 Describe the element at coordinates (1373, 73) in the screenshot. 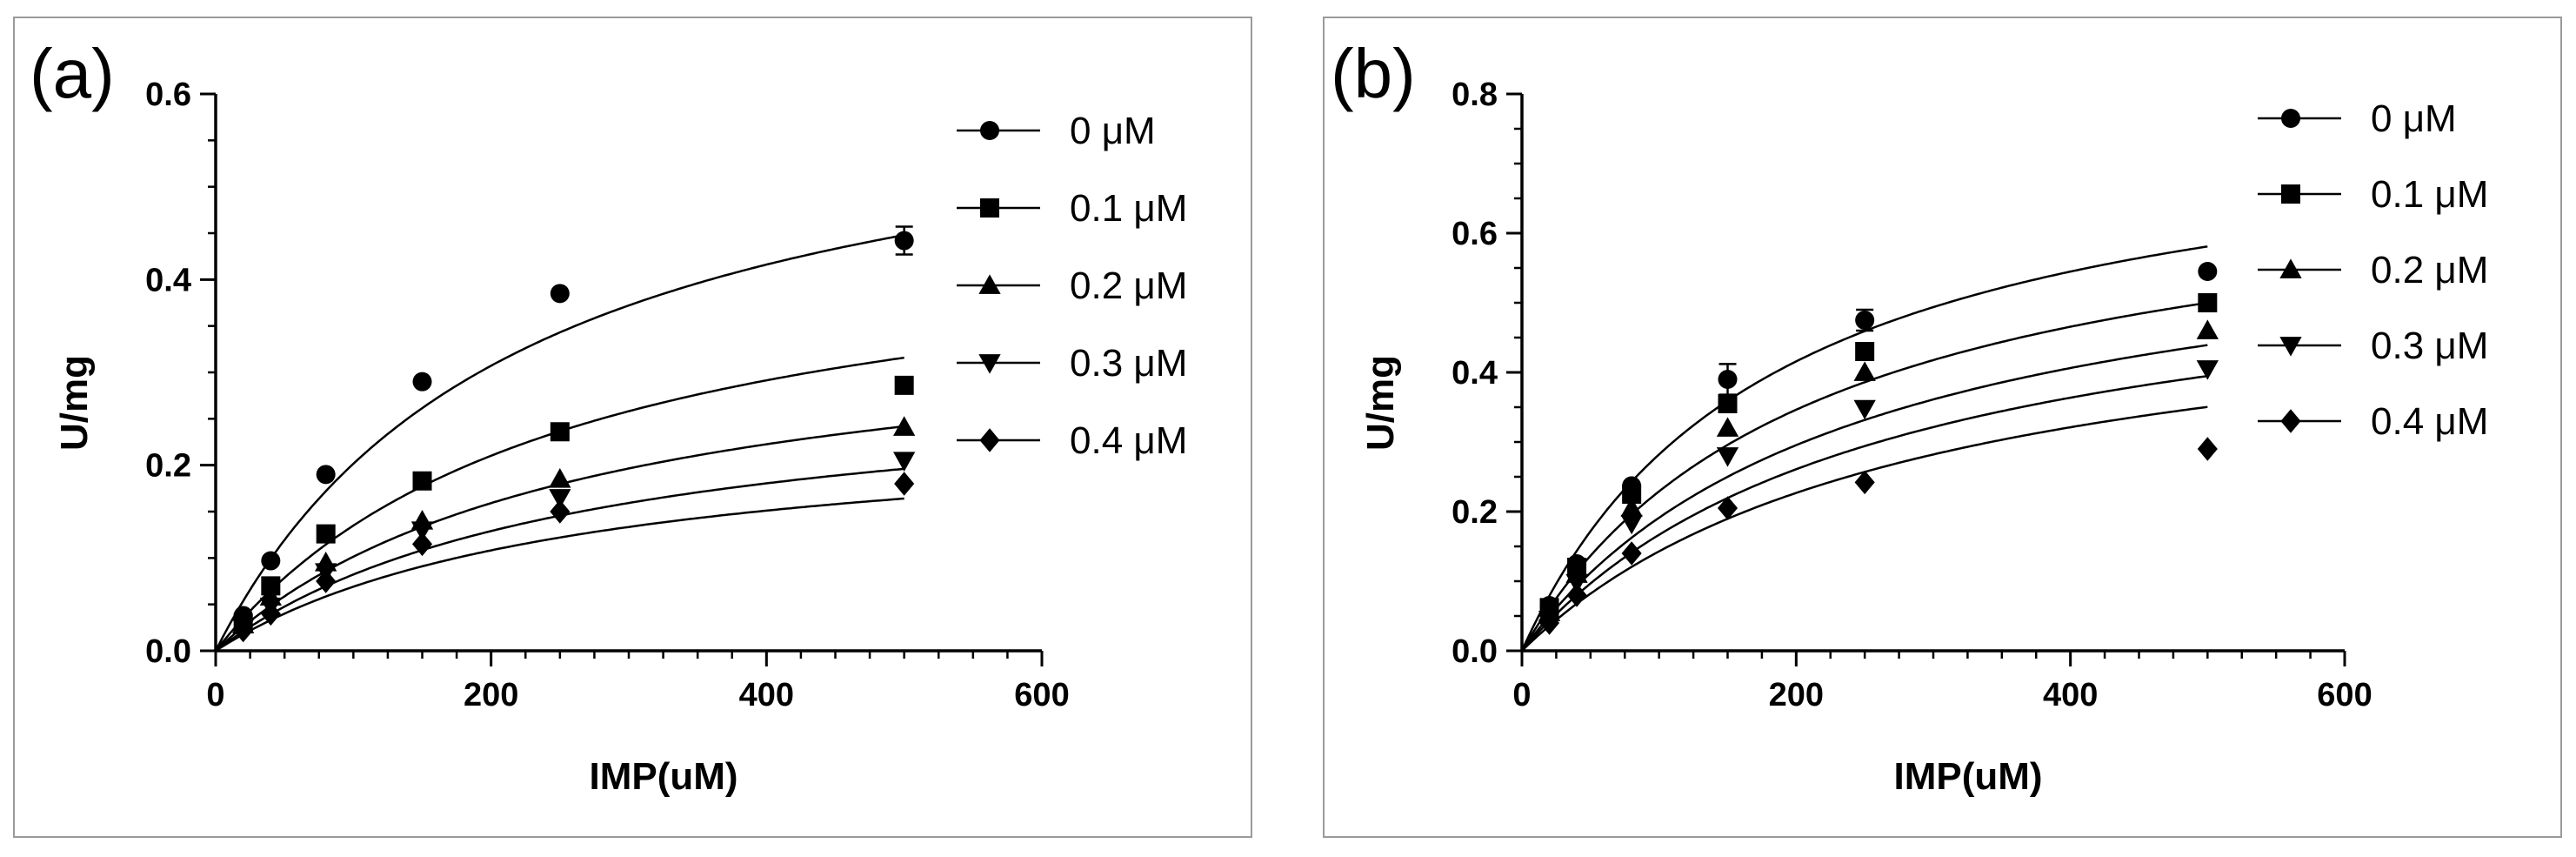

I see `panel-b-label: (b)` at that location.